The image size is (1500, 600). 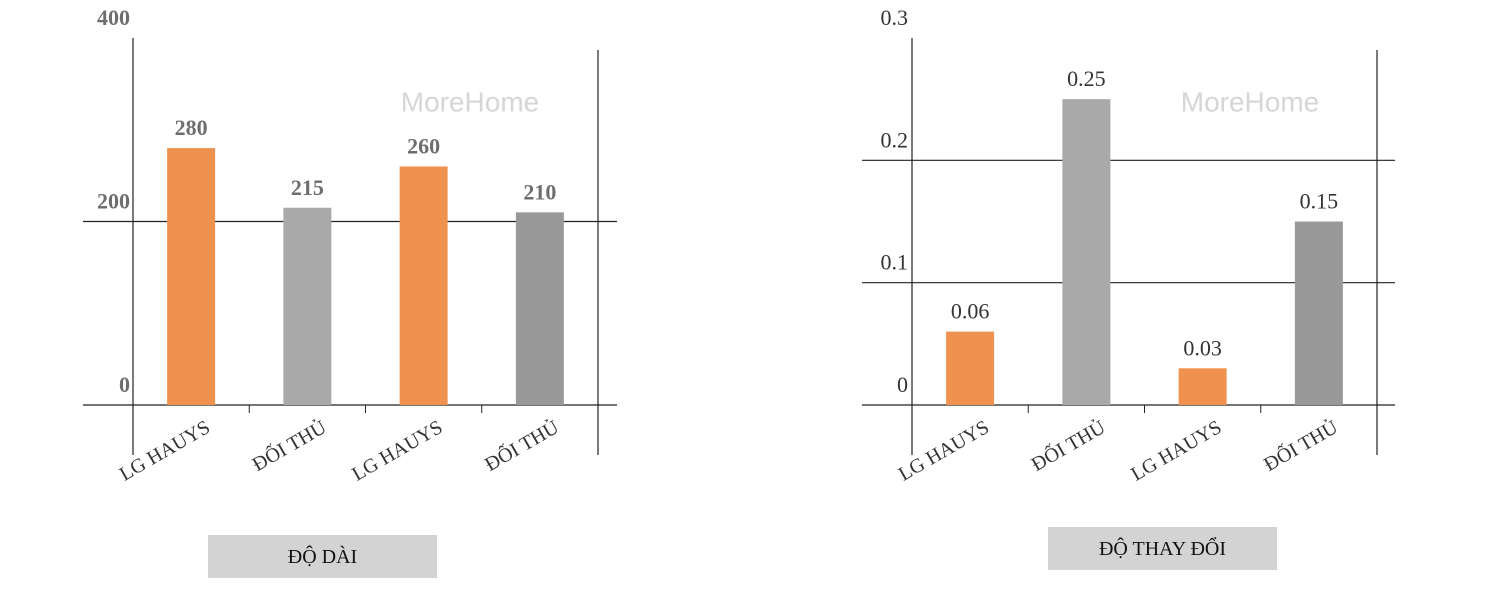 I want to click on value-label: 210, so click(x=539, y=191).